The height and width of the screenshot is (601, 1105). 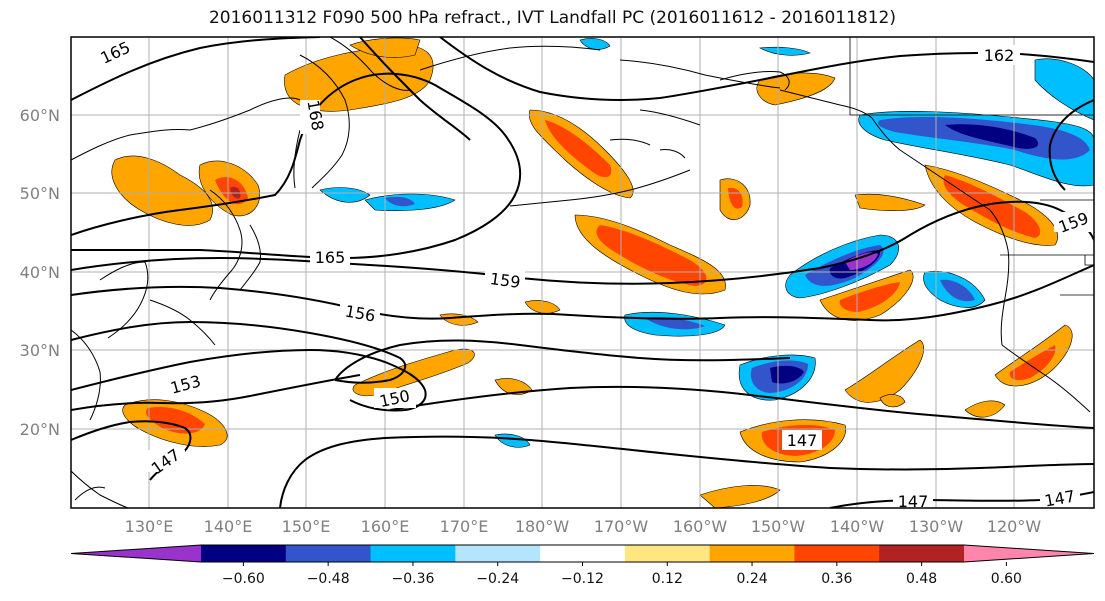 I want to click on lat-tick-label: 30°N, so click(x=40, y=350).